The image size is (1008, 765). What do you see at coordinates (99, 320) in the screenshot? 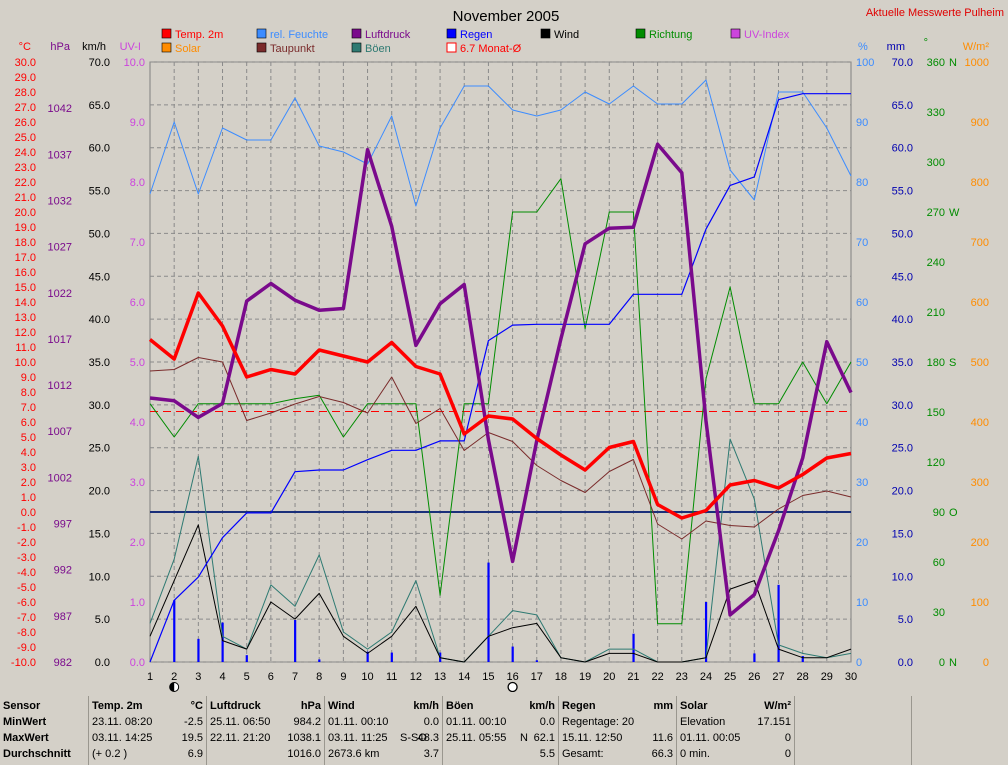
I see `kmh-tick-label: 40.0` at bounding box center [99, 320].